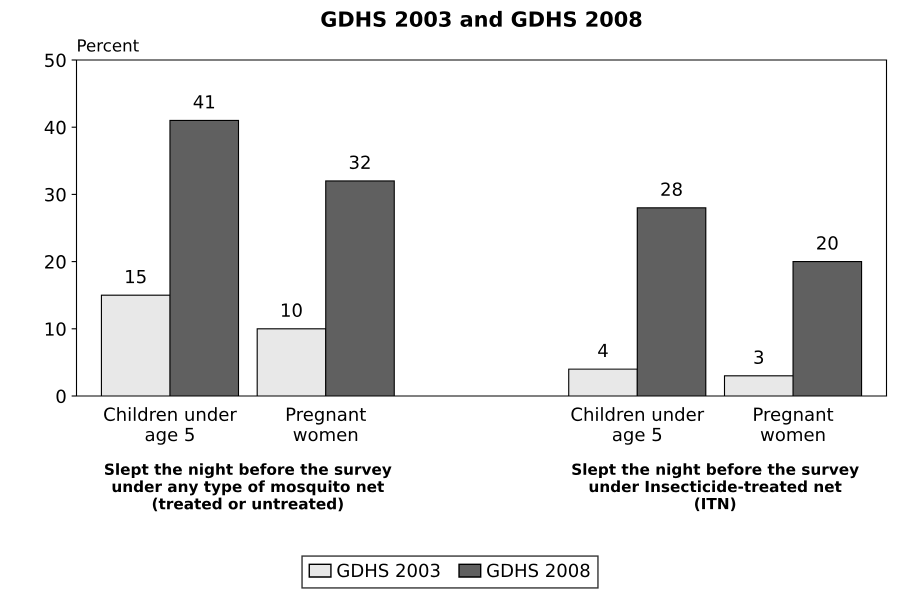 The image size is (900, 600). Describe the element at coordinates (108, 45) in the screenshot. I see `y-axis-title: Percent` at that location.